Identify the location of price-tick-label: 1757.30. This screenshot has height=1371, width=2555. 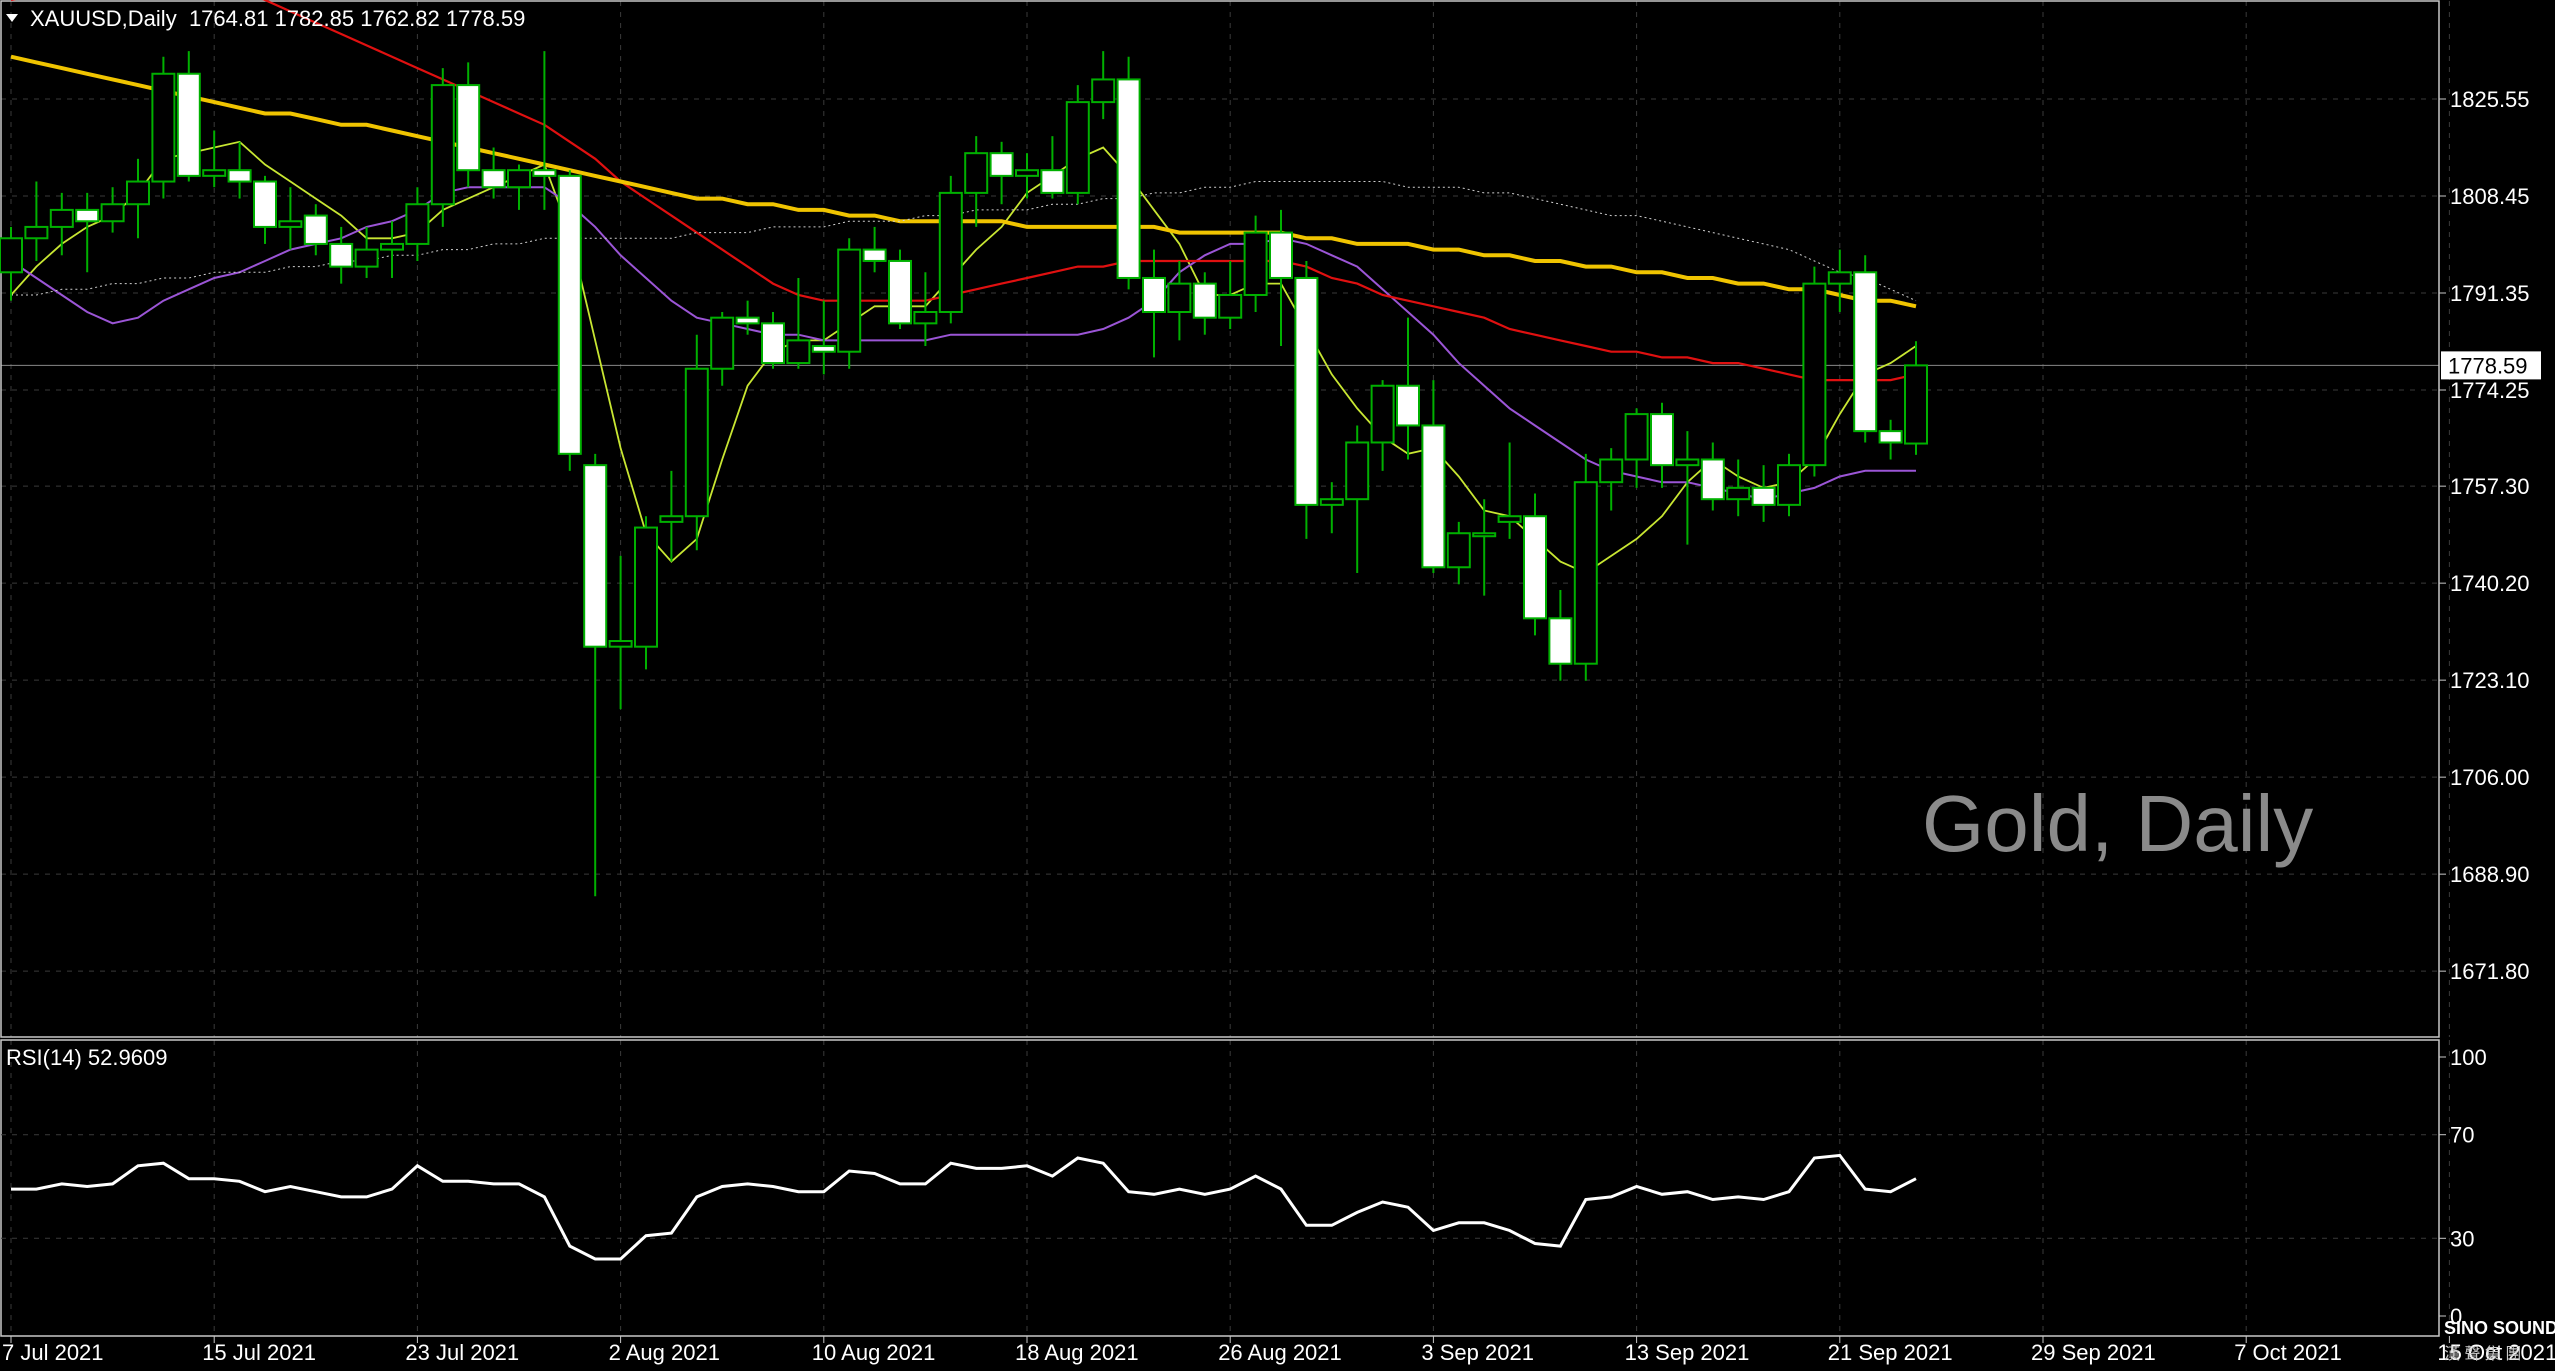
(2490, 486).